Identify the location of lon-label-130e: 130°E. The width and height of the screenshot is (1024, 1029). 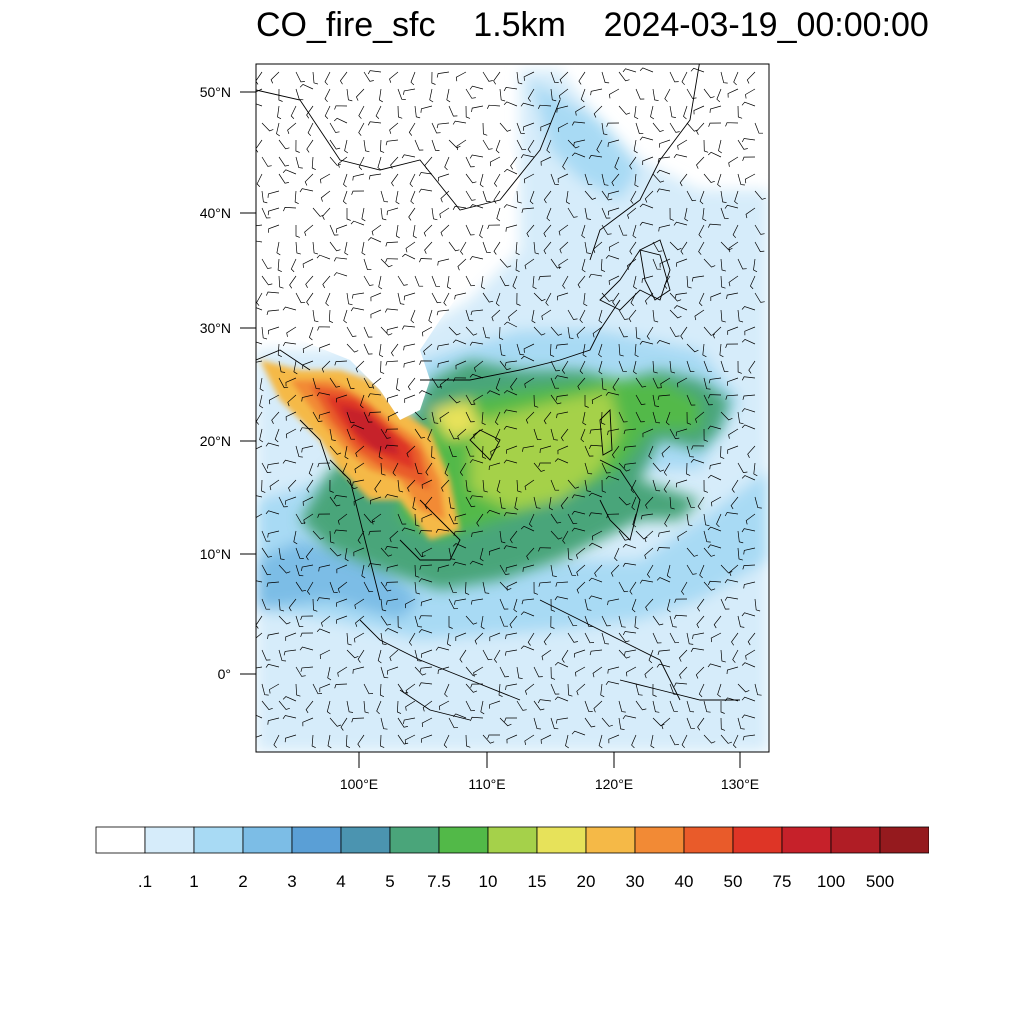
(740, 784).